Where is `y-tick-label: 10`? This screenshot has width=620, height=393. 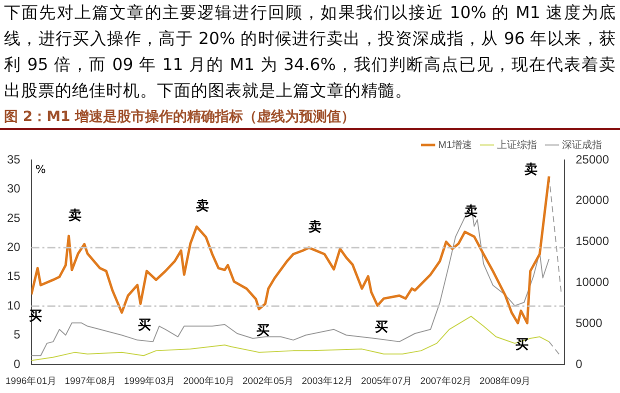
y-tick-label: 10 is located at coordinates (13, 305).